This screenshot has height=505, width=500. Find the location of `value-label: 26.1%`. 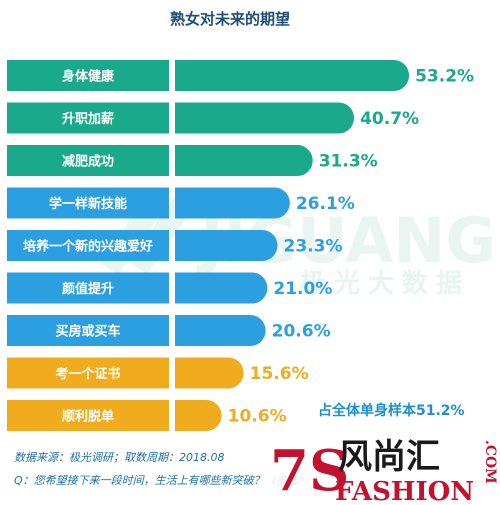

value-label: 26.1% is located at coordinates (325, 204).